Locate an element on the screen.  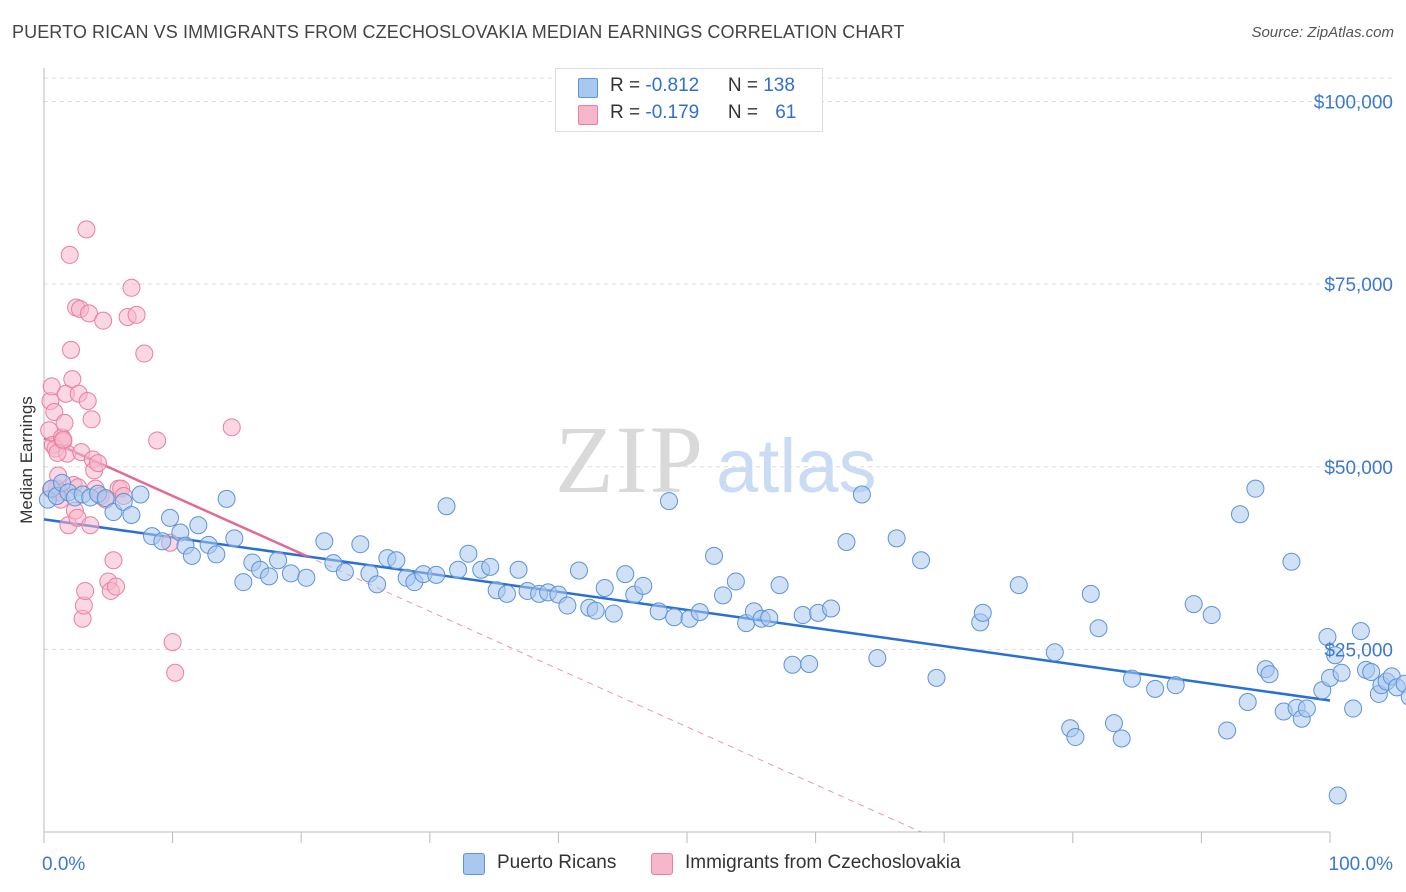
source-label: Source: ZipAtlas.com is located at coordinates (1322, 32).